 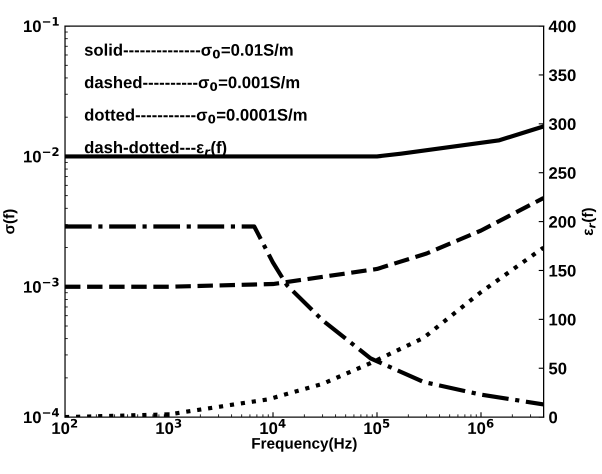 I want to click on annotation: solid--------------σ$_{0}$=0.01S/m, so click(x=188, y=51).